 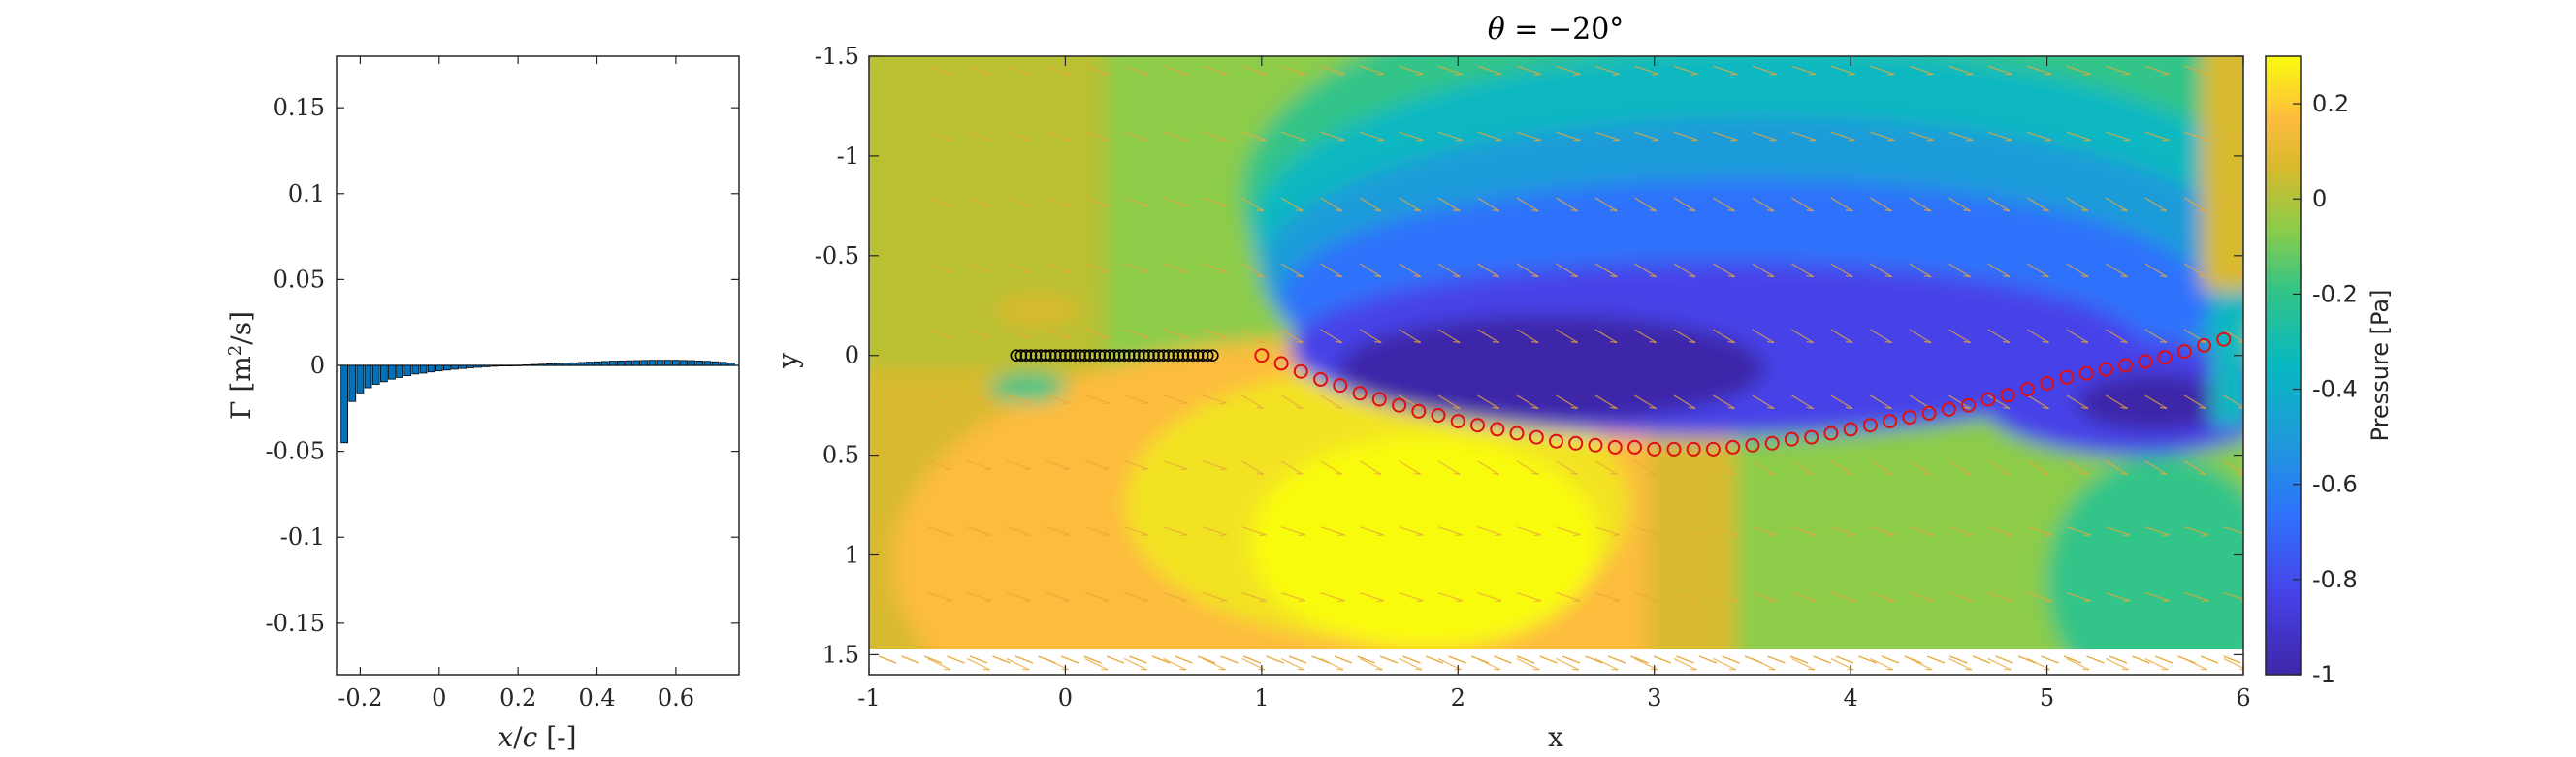 What do you see at coordinates (241, 365) in the screenshot?
I see `left-y-axis-label: Γ [m2/s]` at bounding box center [241, 365].